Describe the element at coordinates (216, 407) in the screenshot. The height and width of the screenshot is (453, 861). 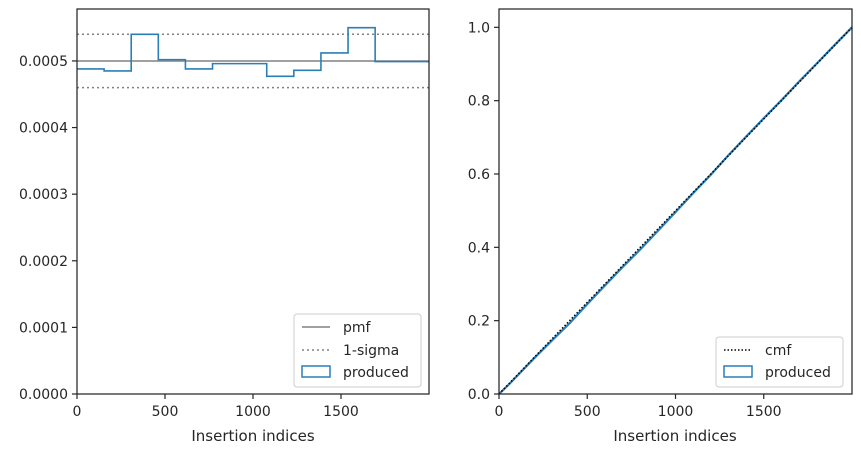
I see `left-x-ticks: 0 500 1000 1500` at that location.